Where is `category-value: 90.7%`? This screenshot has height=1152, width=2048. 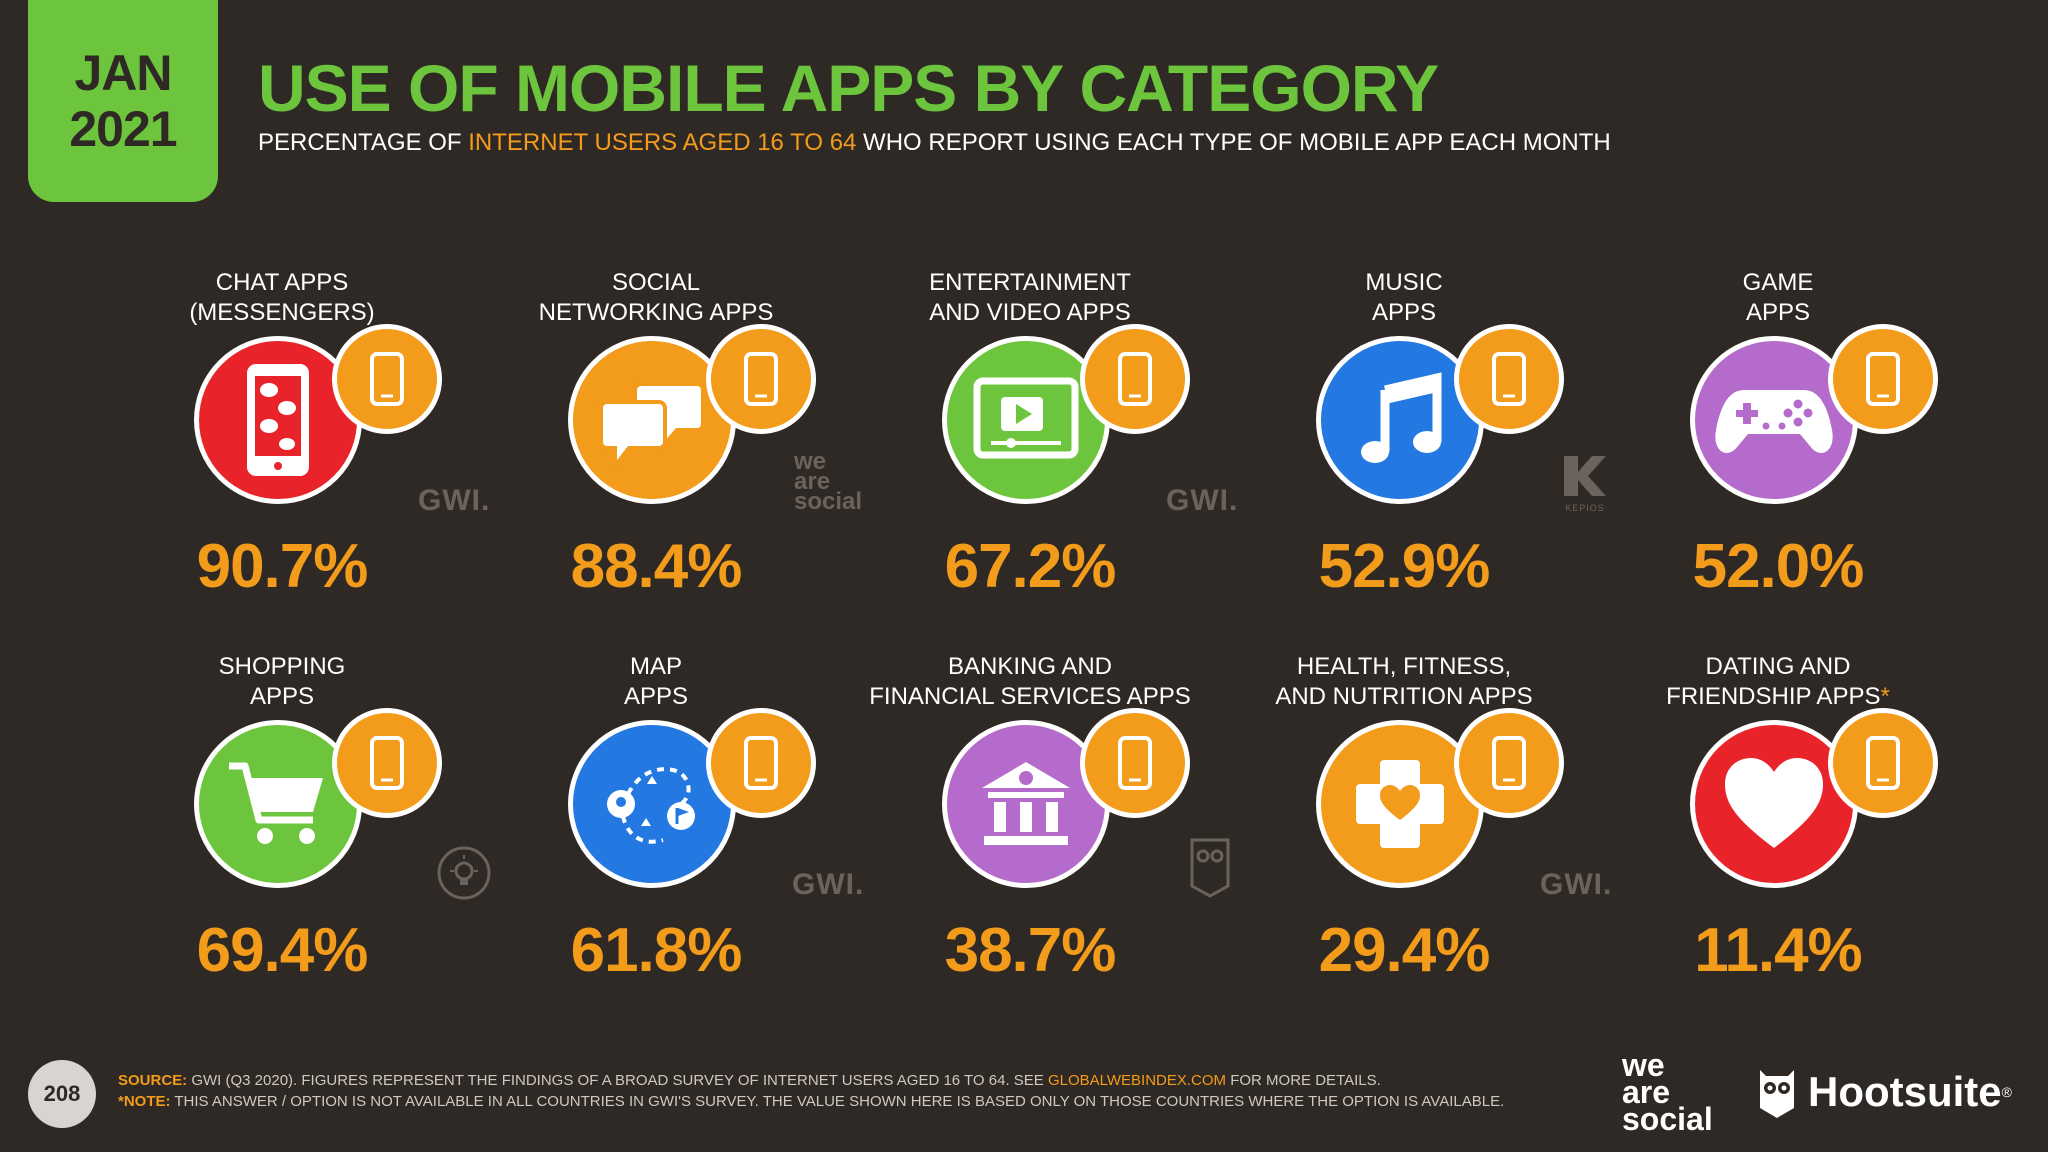 category-value: 90.7% is located at coordinates (282, 566).